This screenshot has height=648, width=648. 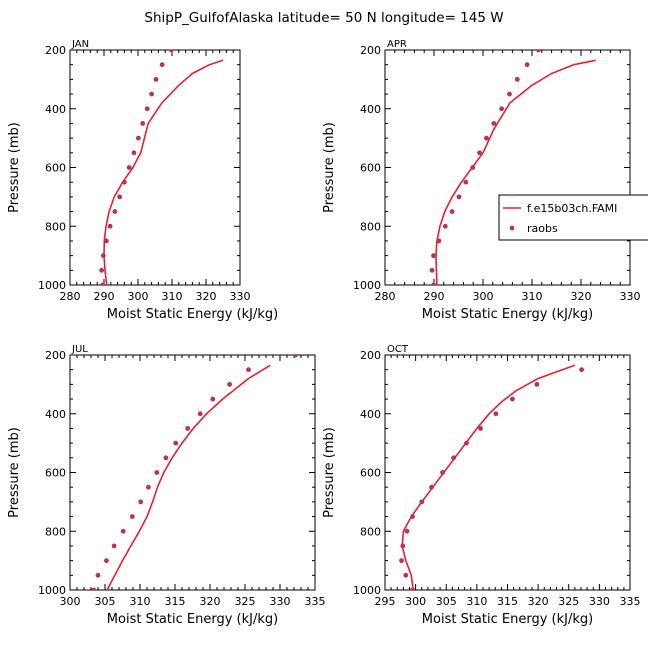 I want to click on panel-label: JUL, so click(x=79, y=349).